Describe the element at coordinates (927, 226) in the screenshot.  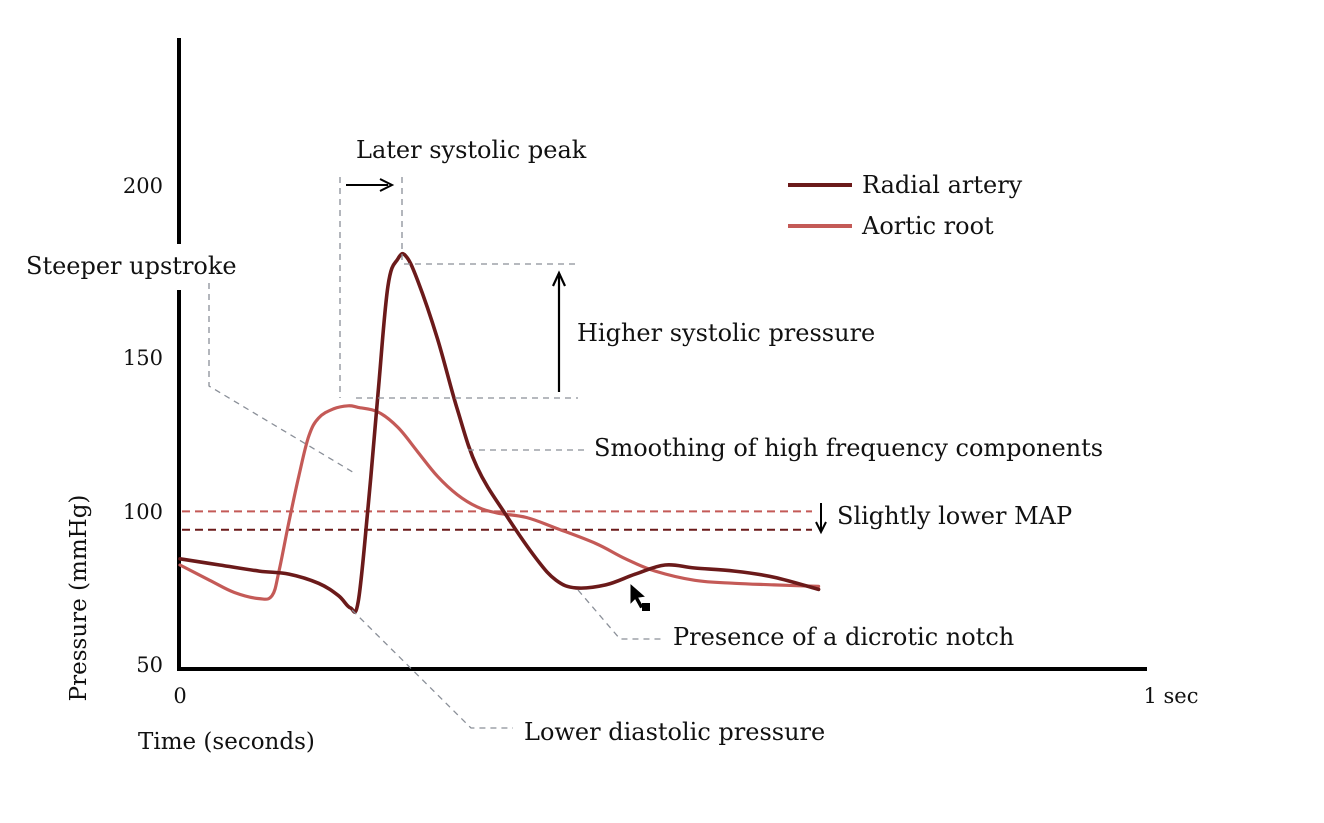
I see `legend-label-aortic-root: Aortic root` at that location.